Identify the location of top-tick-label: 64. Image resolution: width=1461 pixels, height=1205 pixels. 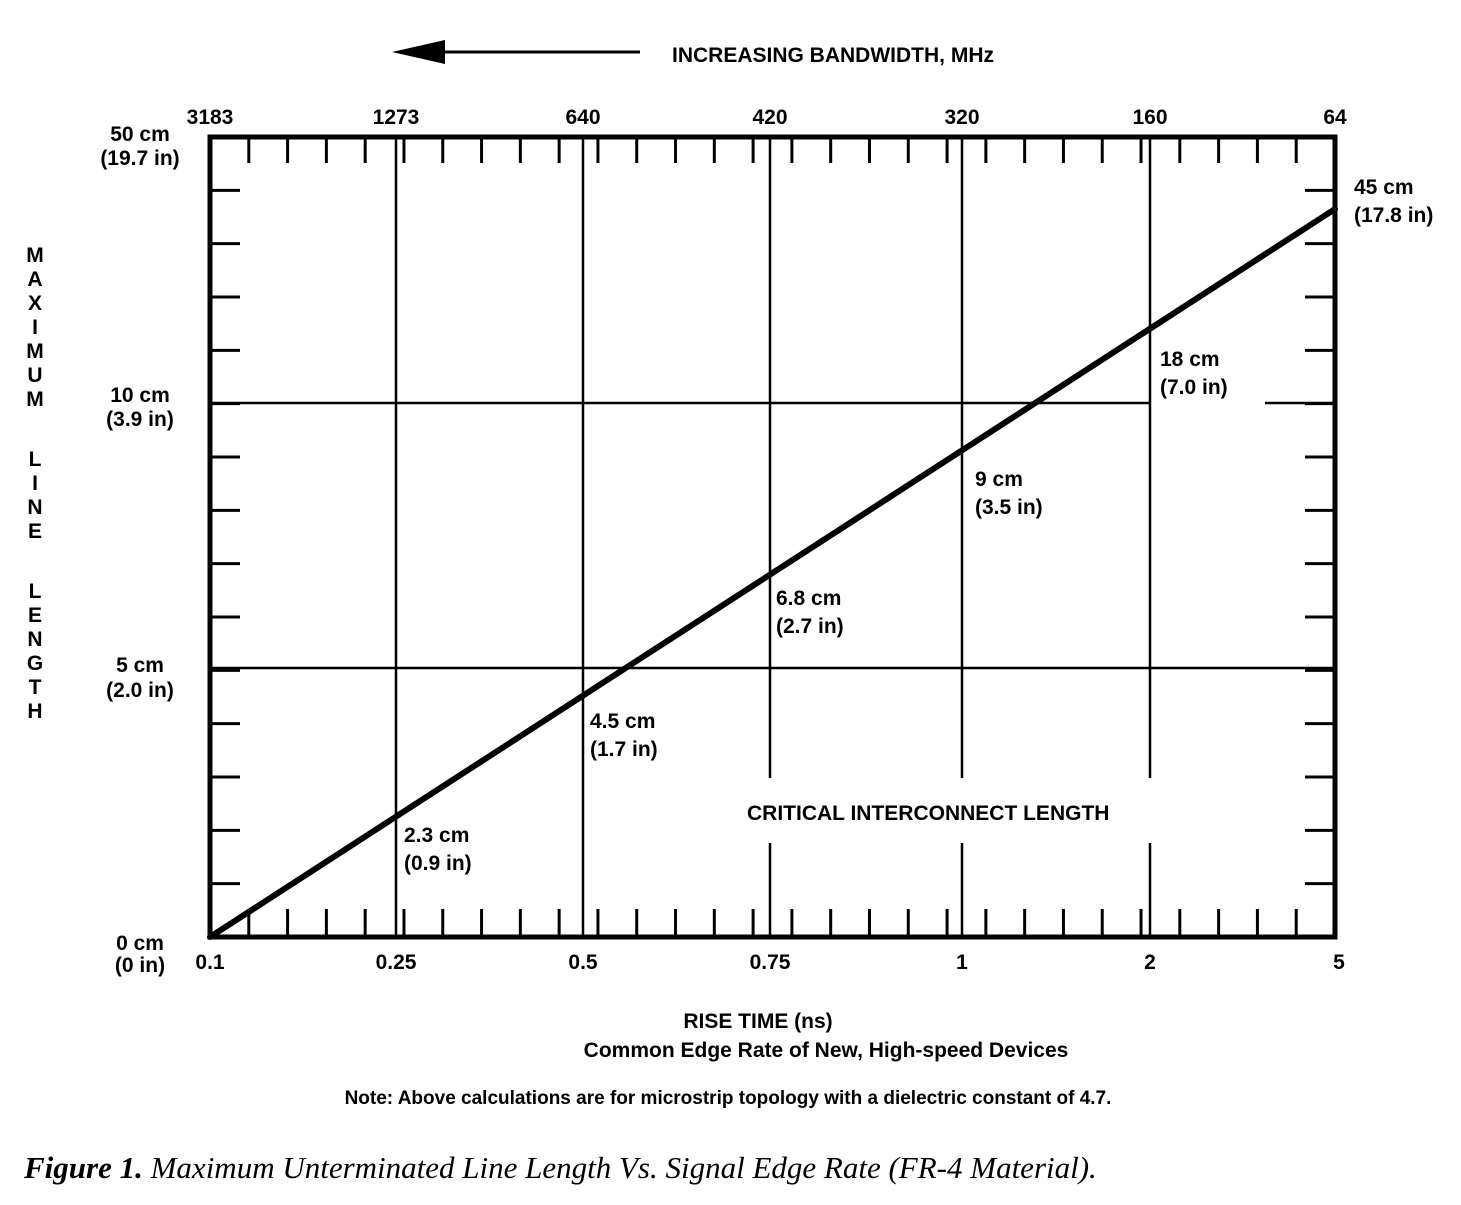
(1335, 117).